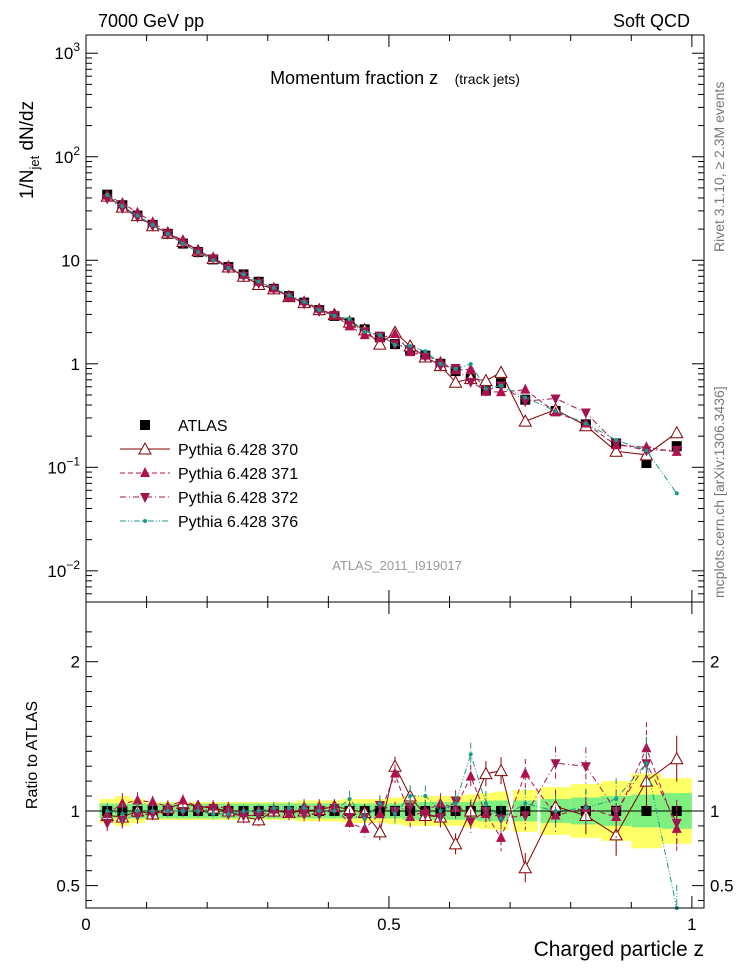 The width and height of the screenshot is (746, 972). I want to click on chart-title-main: Momentum fraction z, so click(354, 78).